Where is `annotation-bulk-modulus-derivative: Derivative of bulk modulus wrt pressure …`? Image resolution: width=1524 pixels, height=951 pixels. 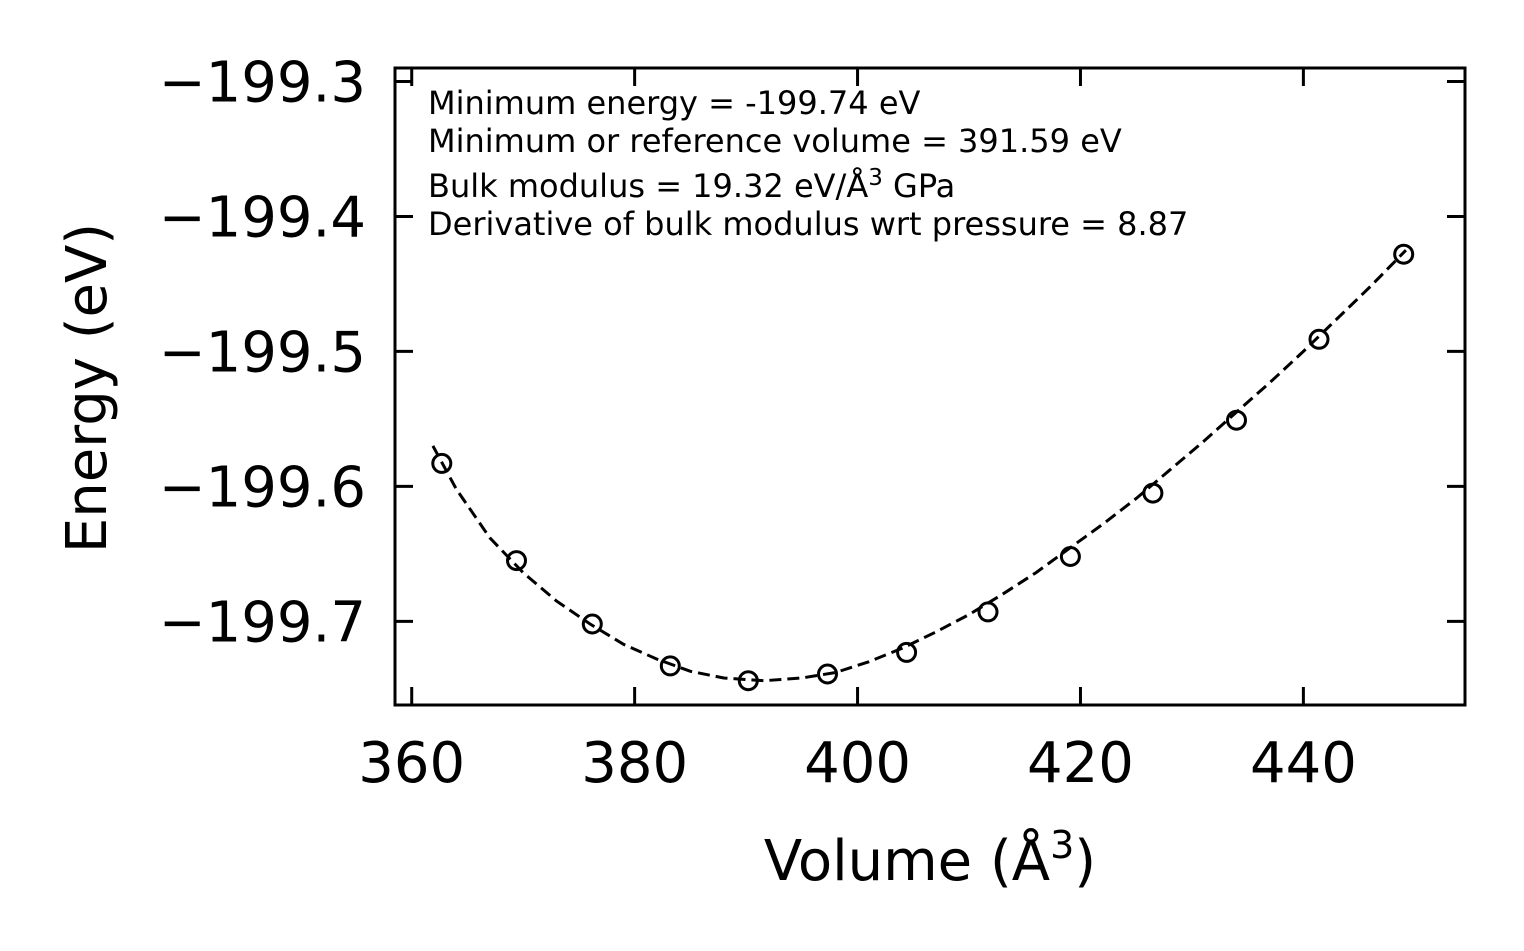 annotation-bulk-modulus-derivative: Derivative of bulk modulus wrt pressure … is located at coordinates (808, 224).